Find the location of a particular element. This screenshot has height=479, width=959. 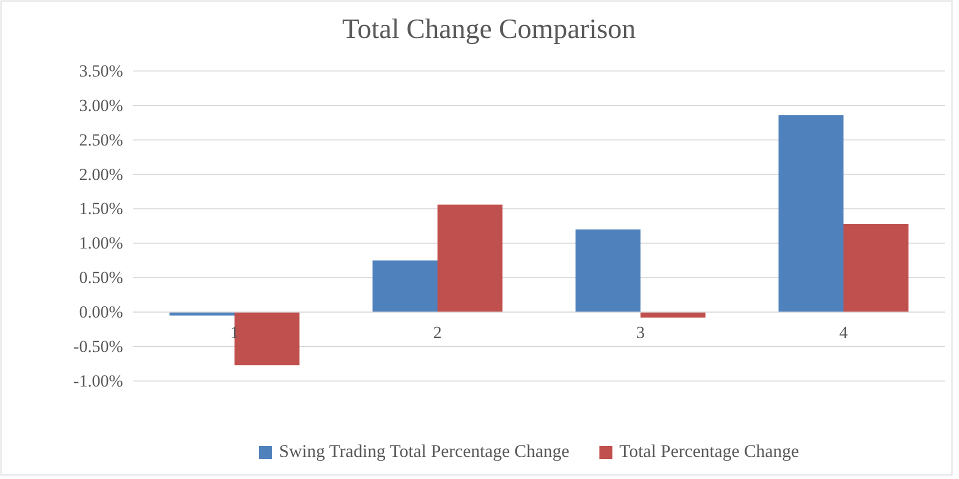

y-tick-label: 3.00% is located at coordinates (101, 105).